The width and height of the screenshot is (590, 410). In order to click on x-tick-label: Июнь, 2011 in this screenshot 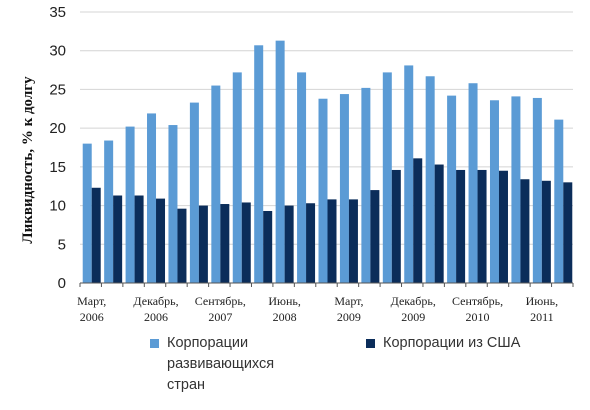, I will do `click(542, 309)`.